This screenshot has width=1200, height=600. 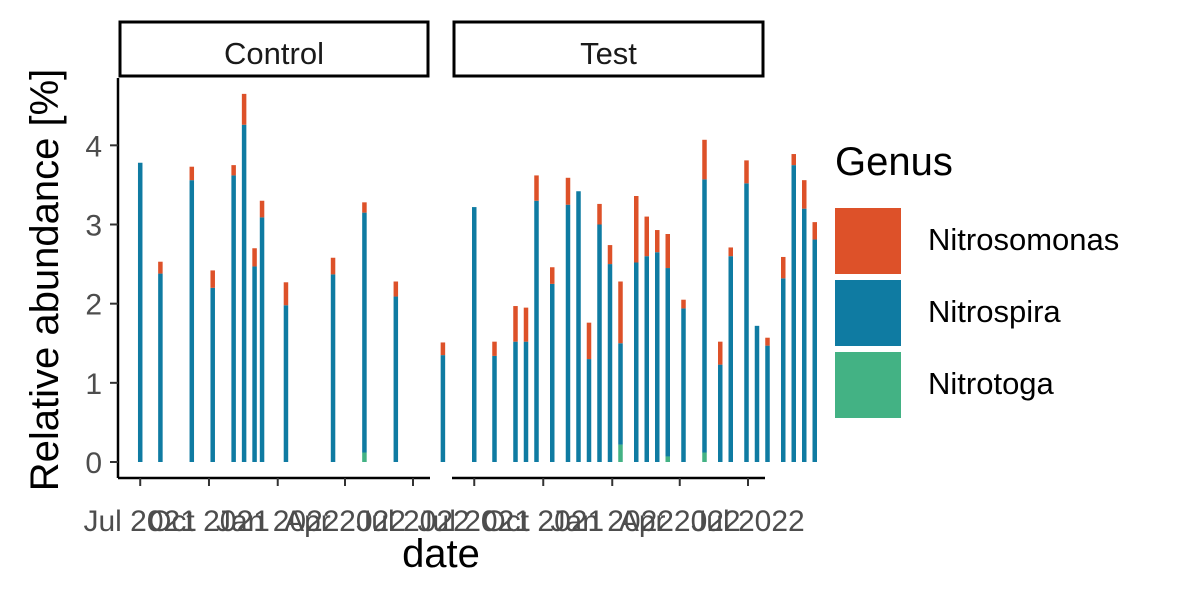 I want to click on y-tick-label: 2, so click(x=93, y=305).